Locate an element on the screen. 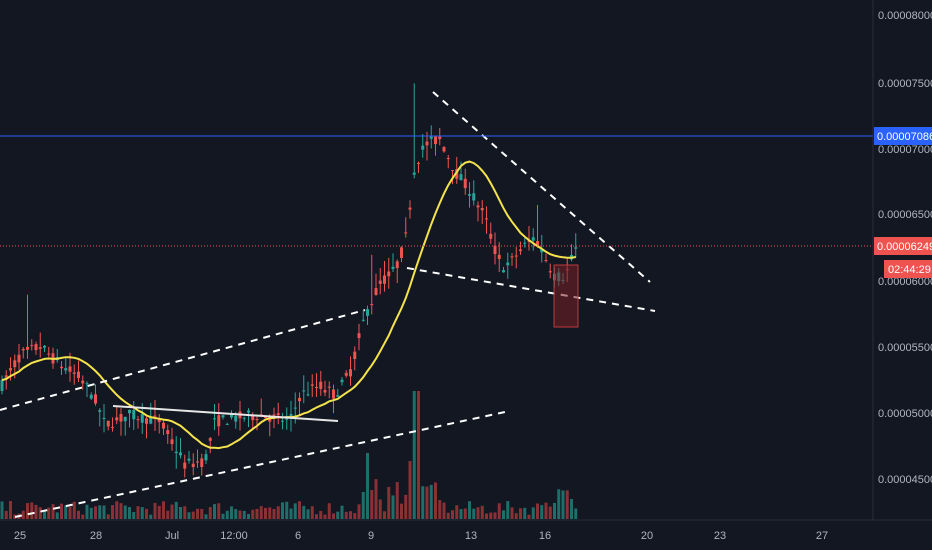  x-tick-label: 28 is located at coordinates (96, 536).